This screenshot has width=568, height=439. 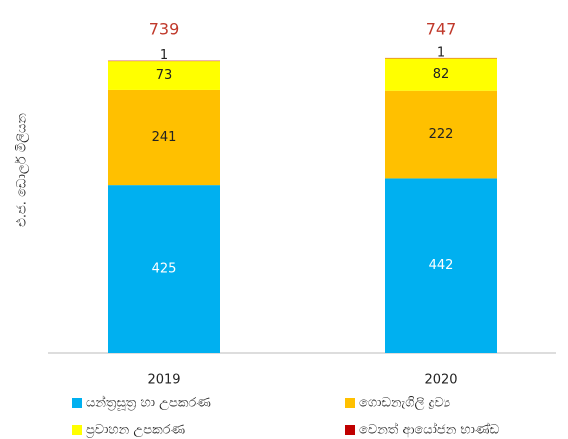 What do you see at coordinates (404, 403) in the screenshot?
I see `legend-label: ගොඩනැගිලි ද්‍රව්‍ය` at bounding box center [404, 403].